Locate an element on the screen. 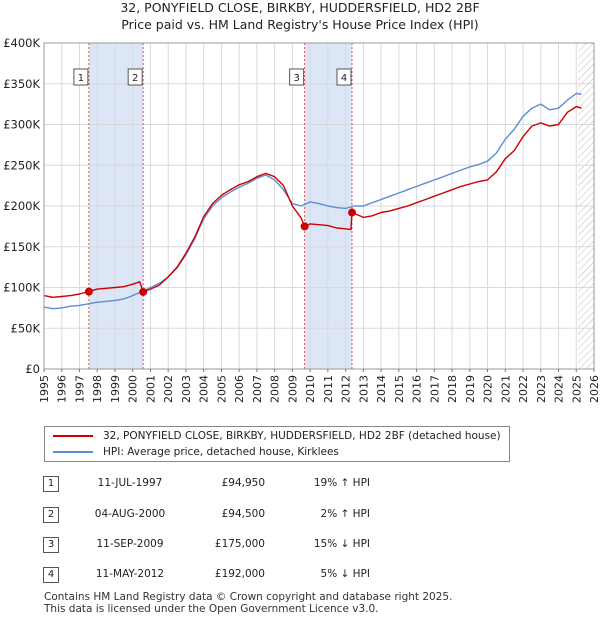  legend-swatch-property is located at coordinates (73, 436).